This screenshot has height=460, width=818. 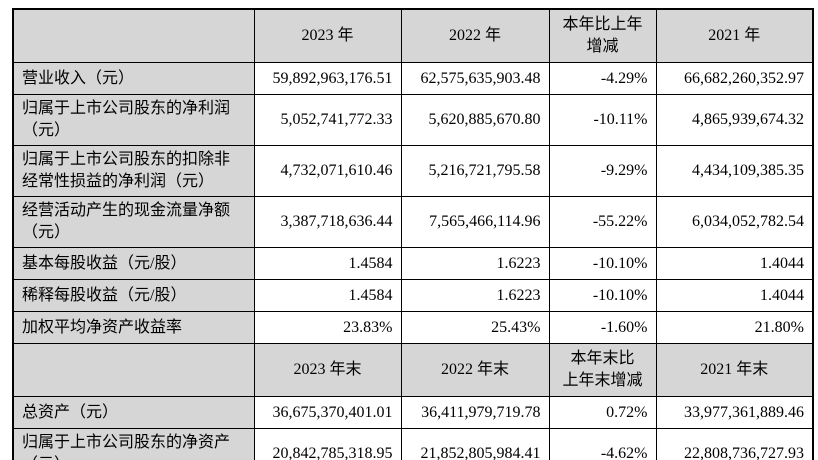 What do you see at coordinates (602, 370) in the screenshot?
I see `header-eoy-change: 本年末比 上年末增减` at bounding box center [602, 370].